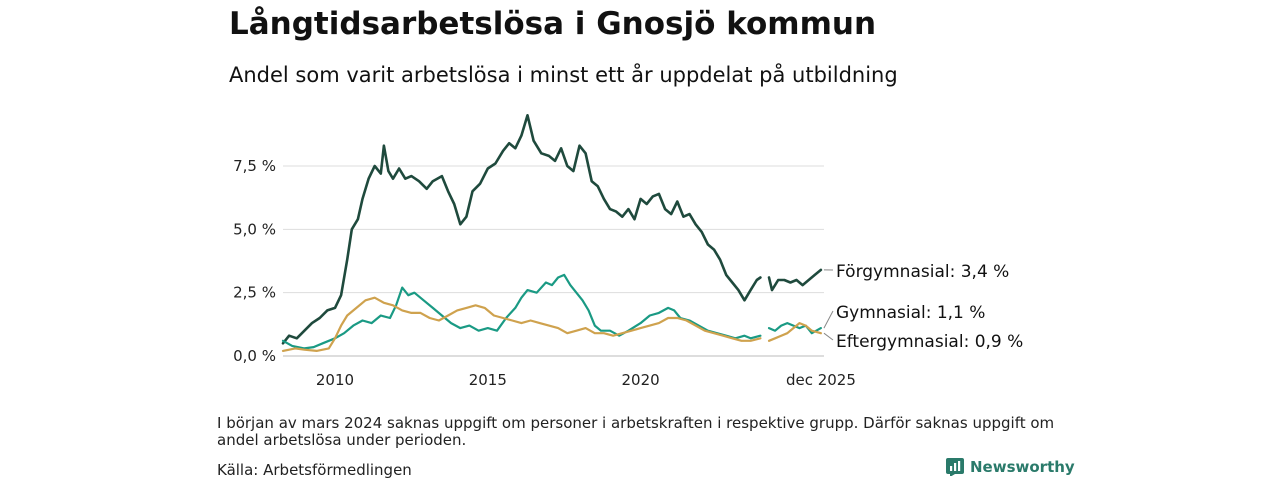 This screenshot has width=1280, height=480. I want to click on source-note: Källa: Arbetsförmedlingen, so click(314, 470).